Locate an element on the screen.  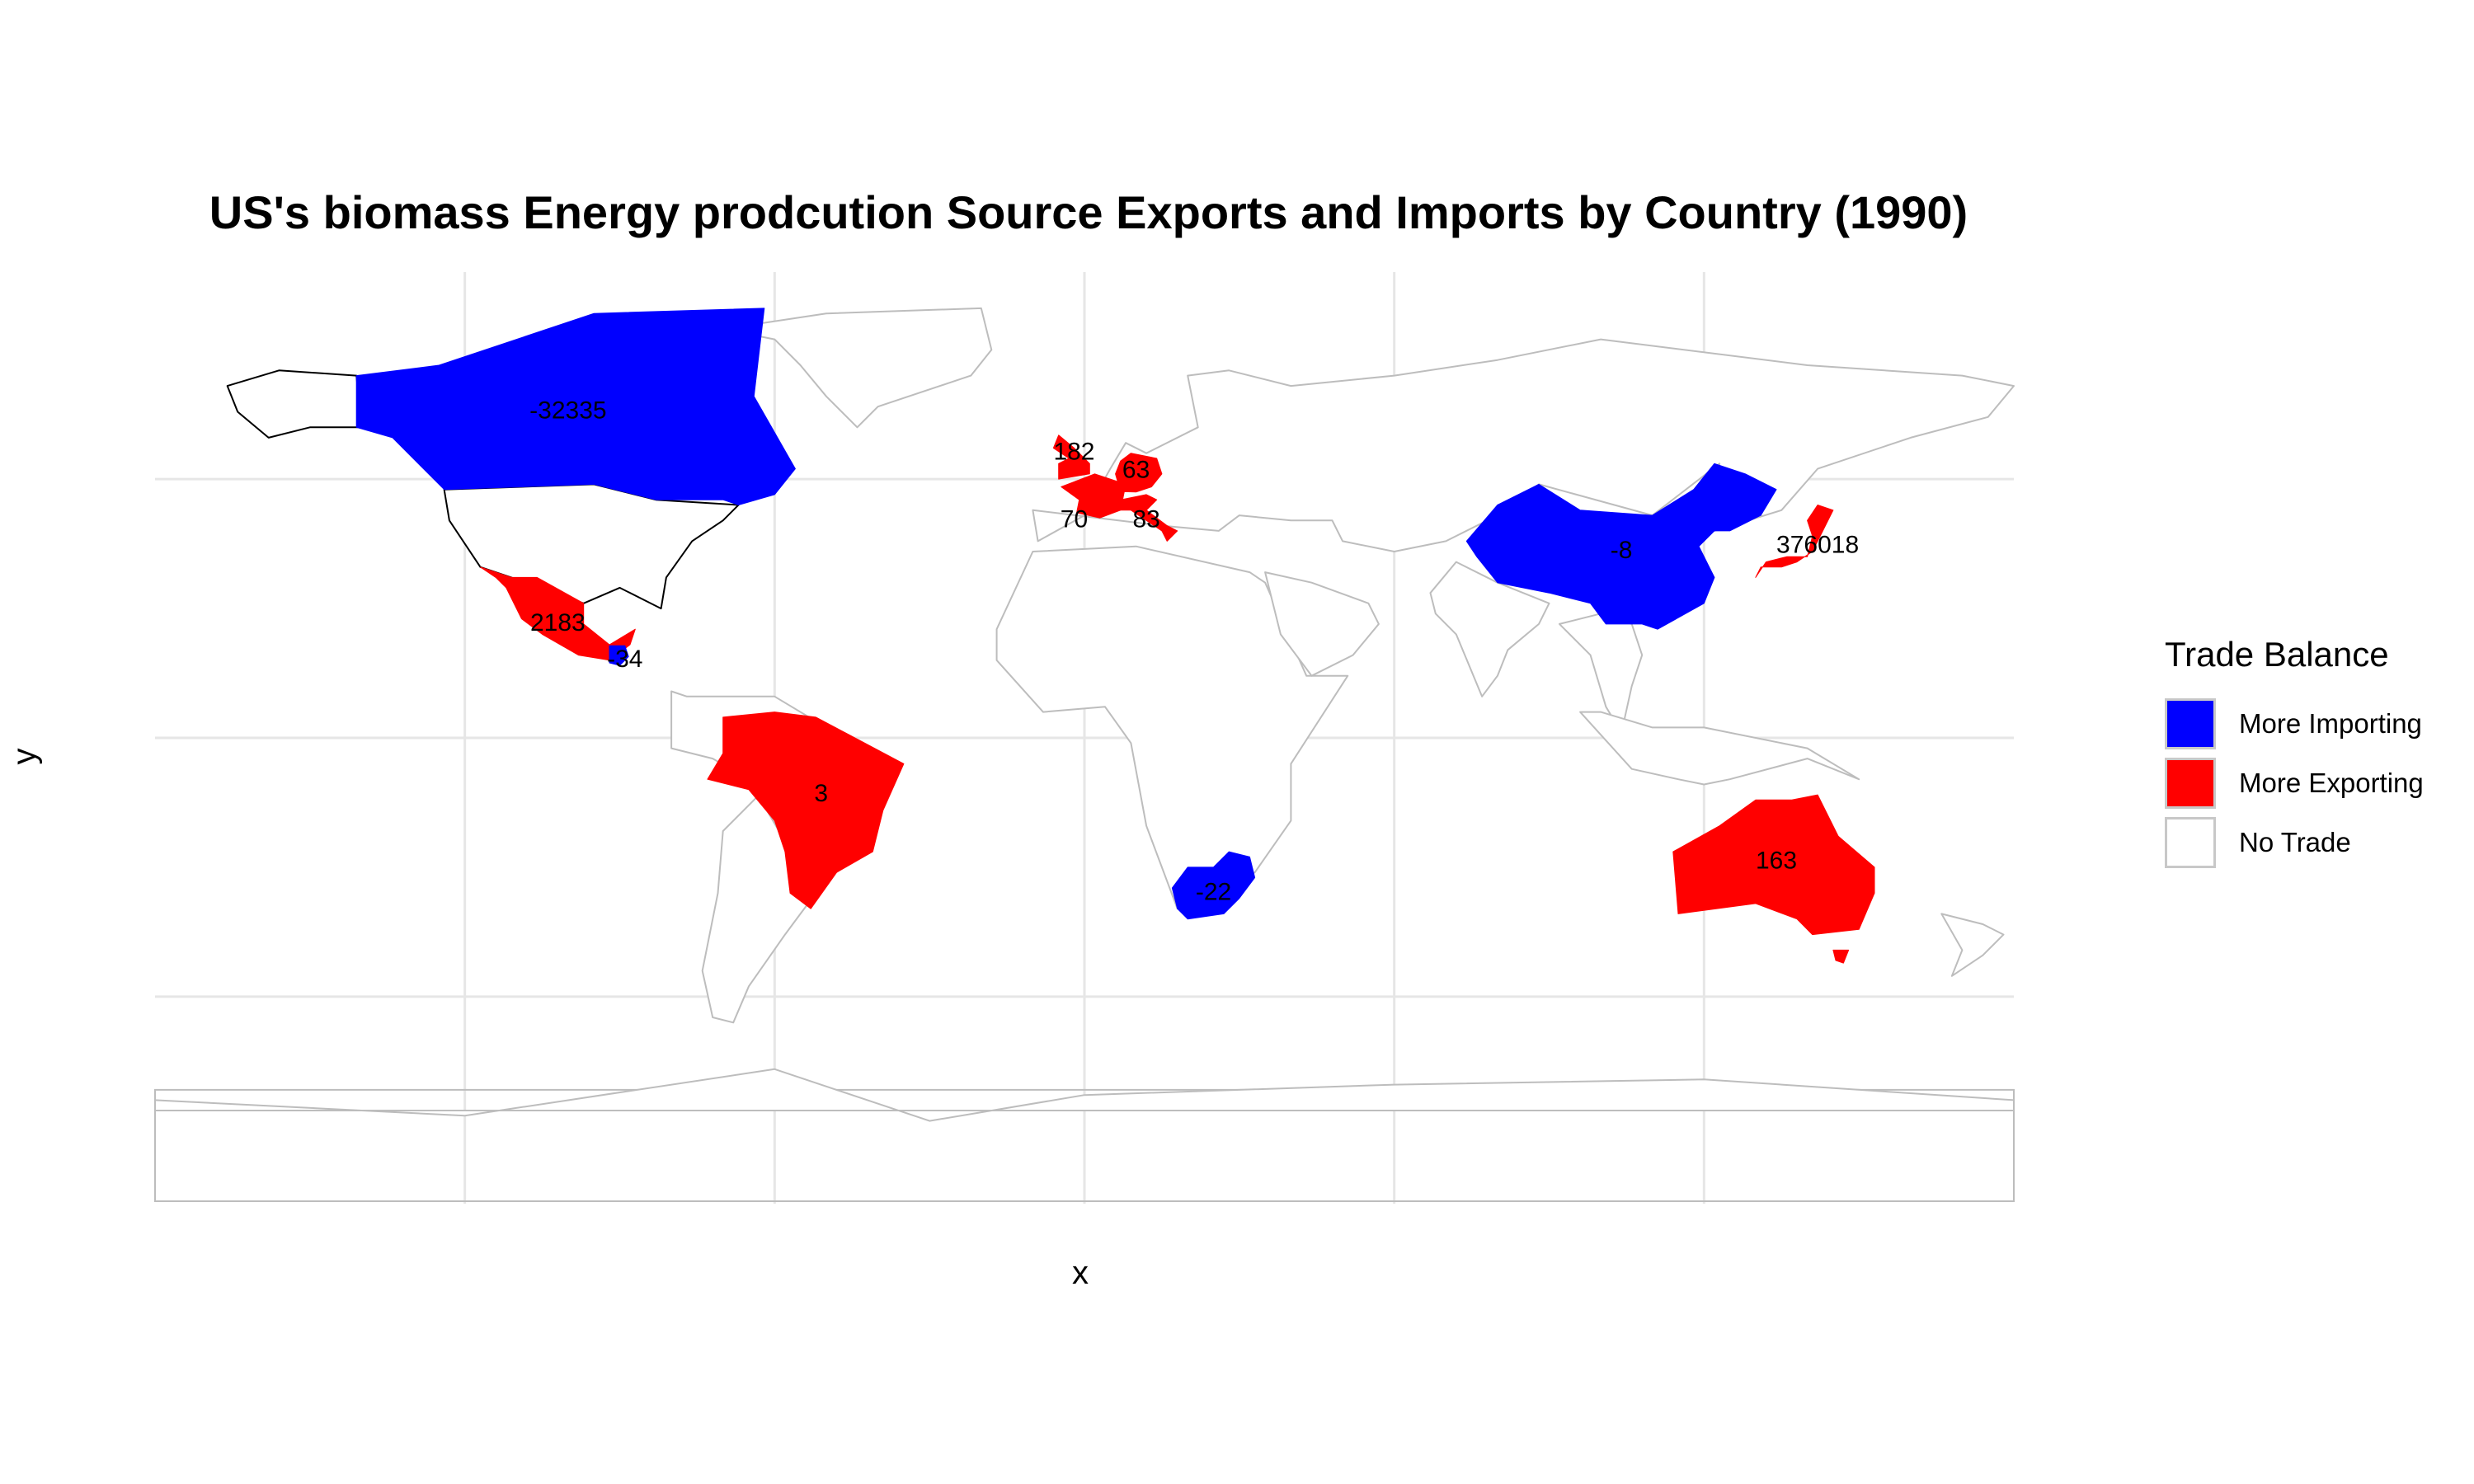
value-label-brazil: 3 is located at coordinates (821, 793).